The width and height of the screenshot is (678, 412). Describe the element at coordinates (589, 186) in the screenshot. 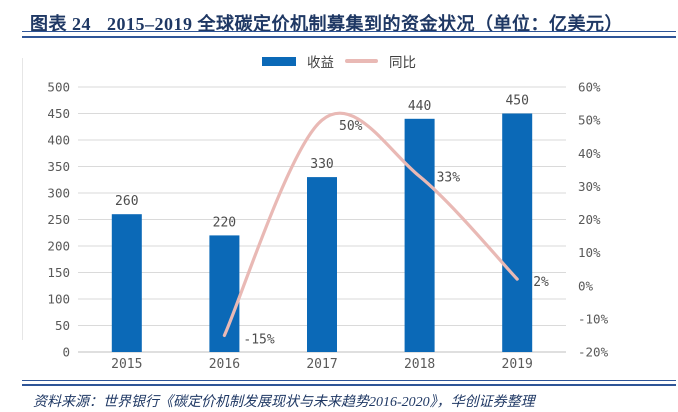

I see `right-axis-tick: 30%` at that location.